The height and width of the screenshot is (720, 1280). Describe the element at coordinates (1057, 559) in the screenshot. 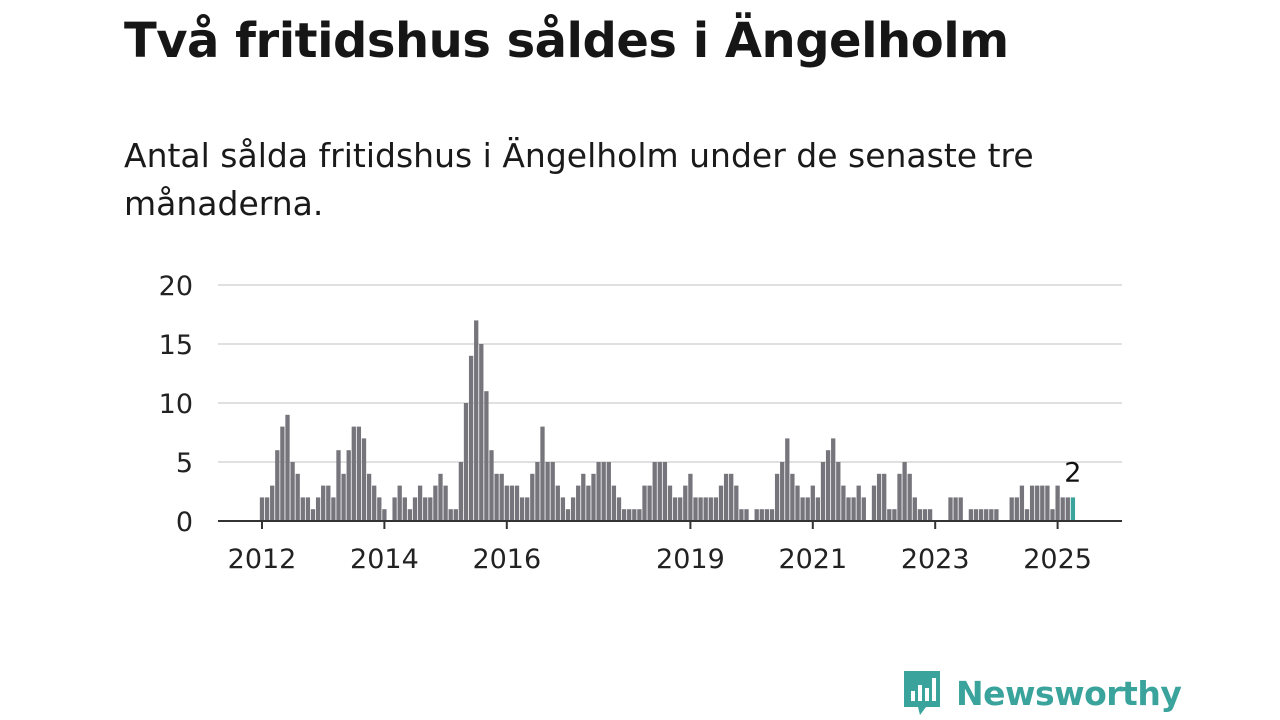

I see `x-tick-label: 2025` at that location.